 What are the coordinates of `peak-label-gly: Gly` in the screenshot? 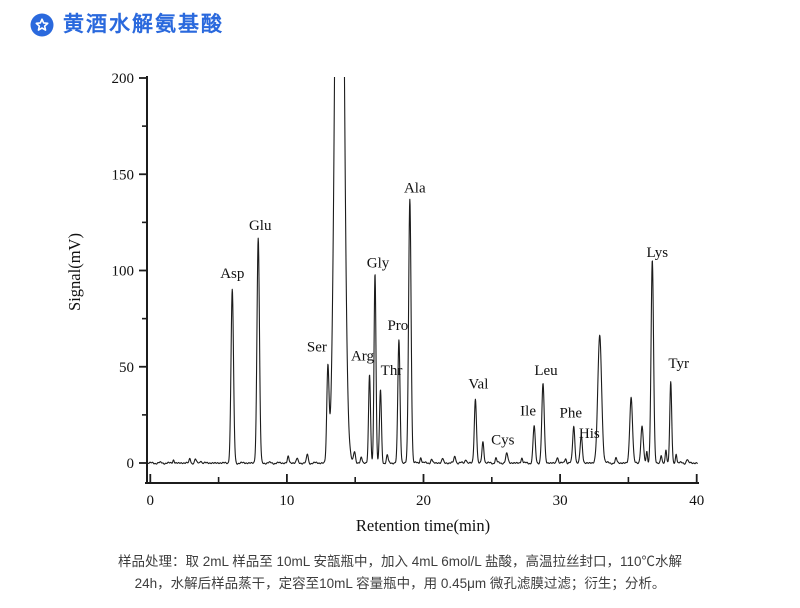 It's located at (378, 263).